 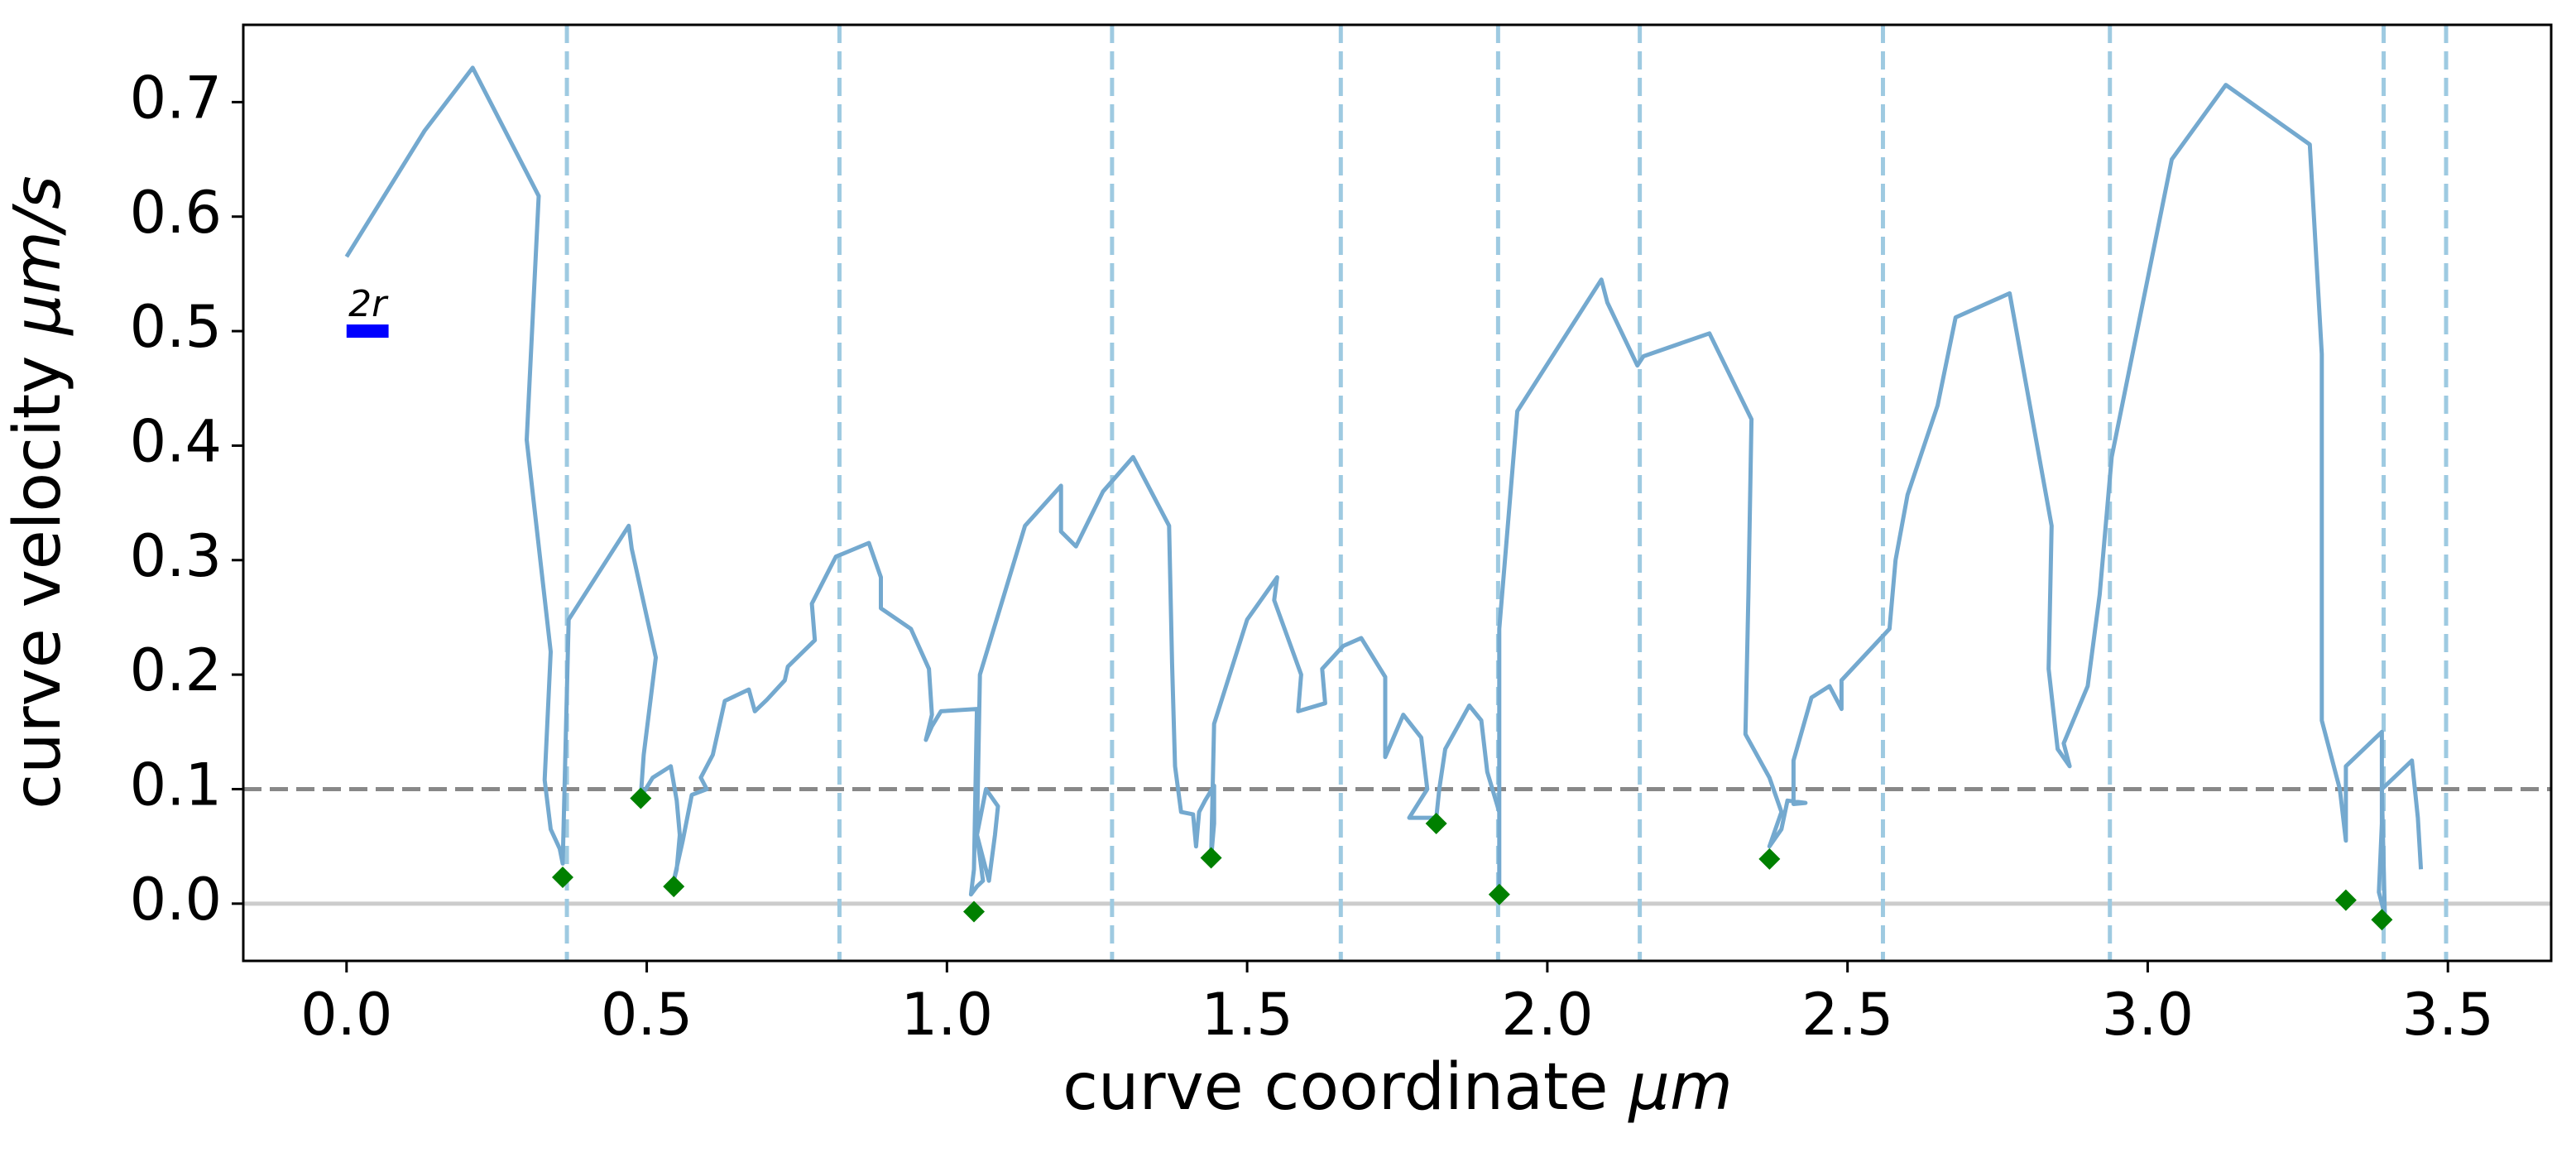 I want to click on x-tick-label: 2.5, so click(x=1847, y=1015).